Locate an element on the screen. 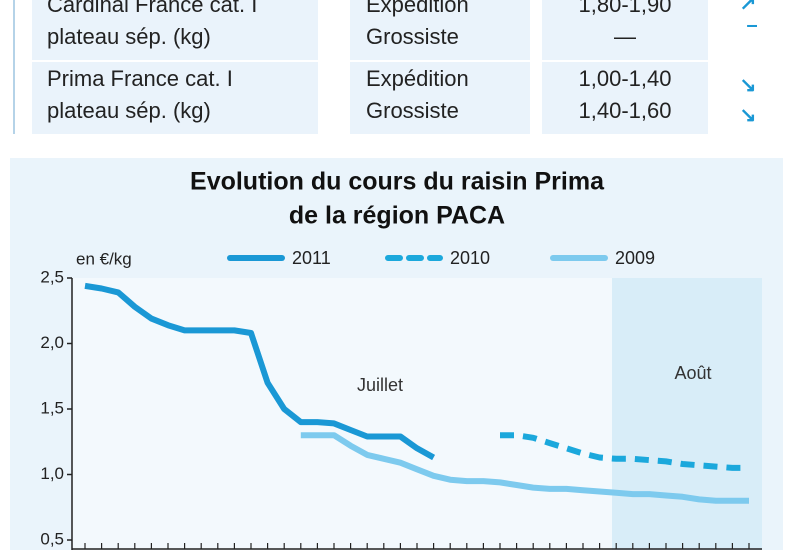  legend-label: 2009 is located at coordinates (635, 258).